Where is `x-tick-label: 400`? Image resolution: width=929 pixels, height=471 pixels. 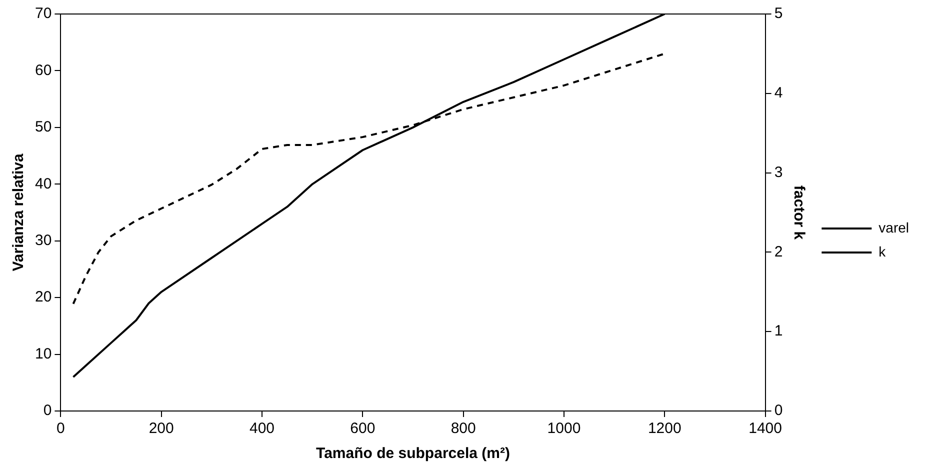
x-tick-label: 400 is located at coordinates (262, 429).